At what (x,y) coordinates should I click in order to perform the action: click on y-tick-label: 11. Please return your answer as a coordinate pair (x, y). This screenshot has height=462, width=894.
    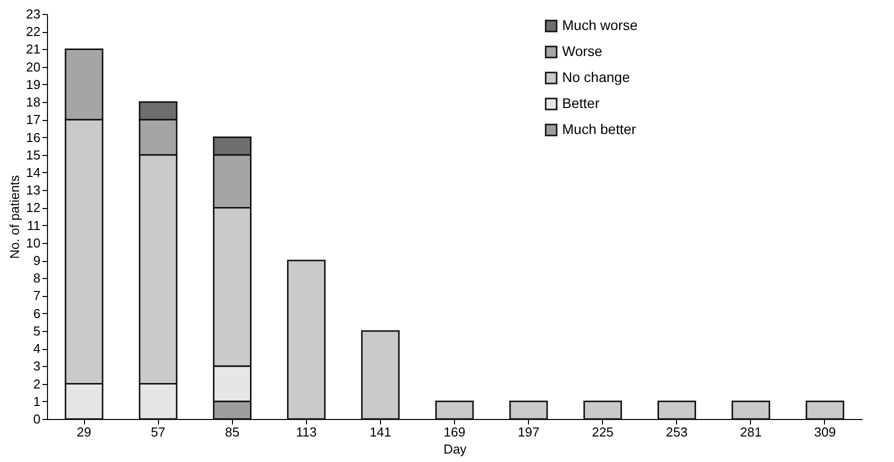
    Looking at the image, I should click on (33, 225).